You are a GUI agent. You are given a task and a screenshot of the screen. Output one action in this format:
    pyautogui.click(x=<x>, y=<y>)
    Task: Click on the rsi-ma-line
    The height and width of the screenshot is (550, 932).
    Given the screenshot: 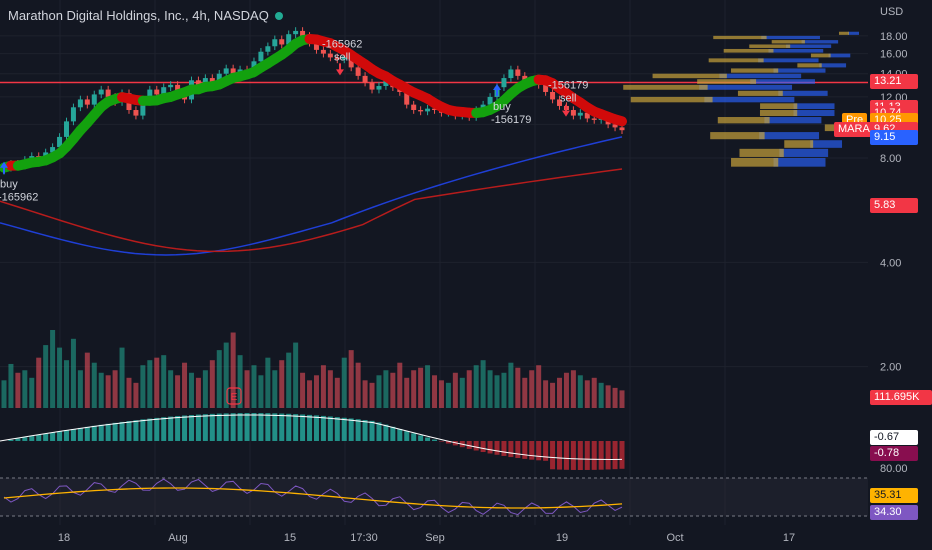 What is the action you would take?
    pyautogui.click(x=313, y=498)
    